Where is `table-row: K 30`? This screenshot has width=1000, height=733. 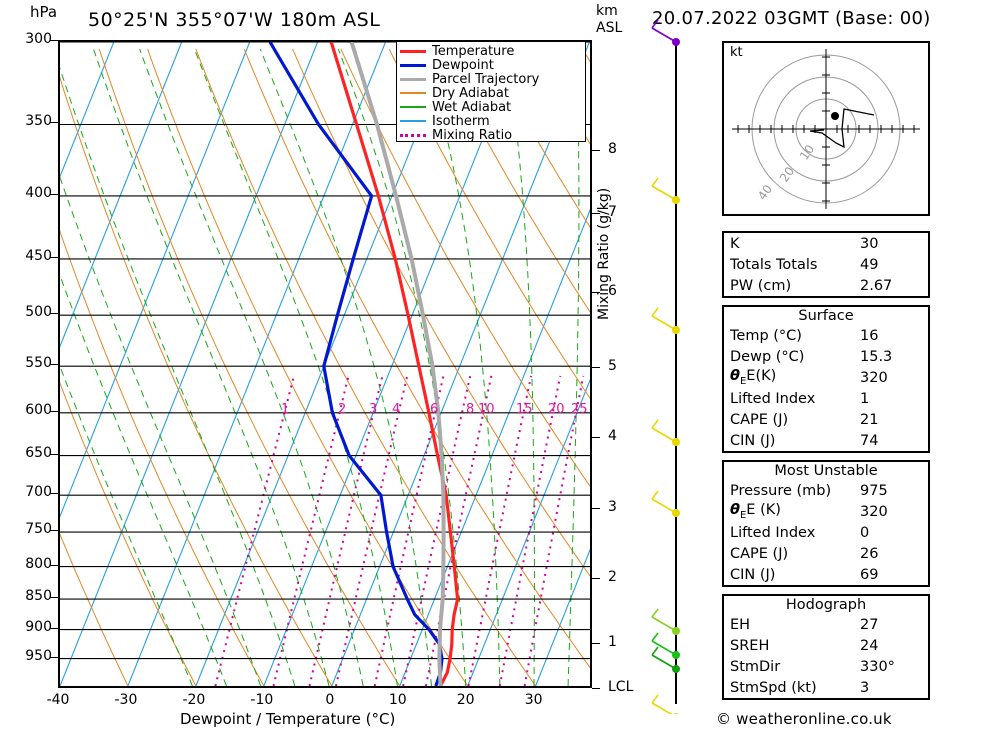
table-row: K 30 is located at coordinates (826, 243).